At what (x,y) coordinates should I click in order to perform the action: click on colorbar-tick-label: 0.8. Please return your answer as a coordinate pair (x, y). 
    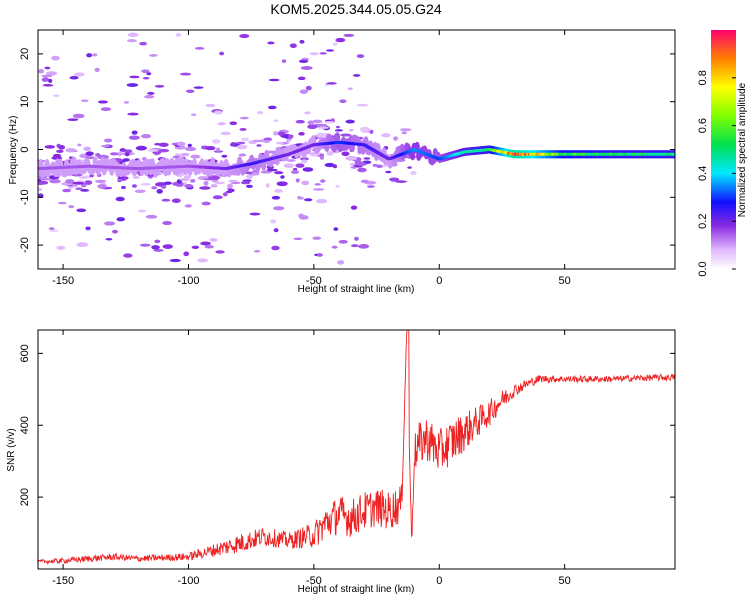
    Looking at the image, I should click on (703, 77).